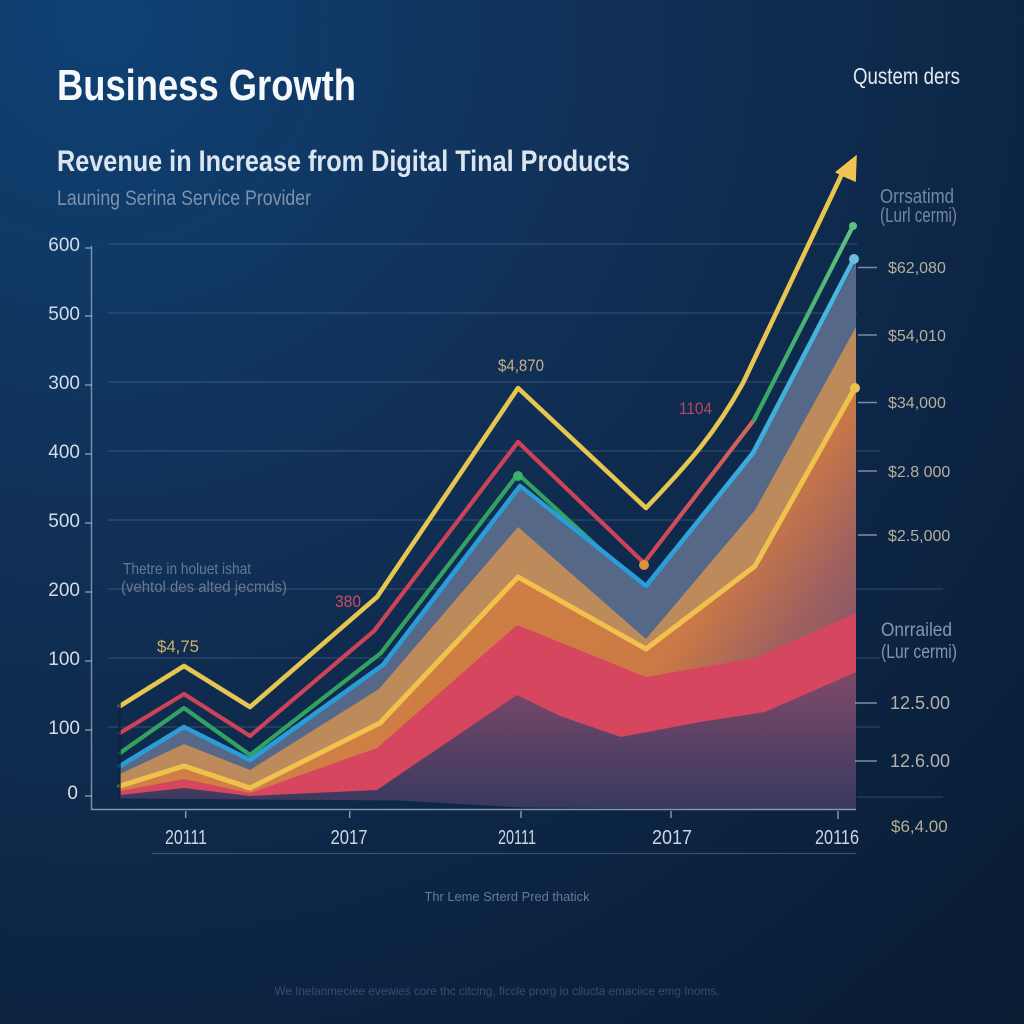 The image size is (1024, 1024). What do you see at coordinates (837, 838) in the screenshot?
I see `svg-text: 20116` at bounding box center [837, 838].